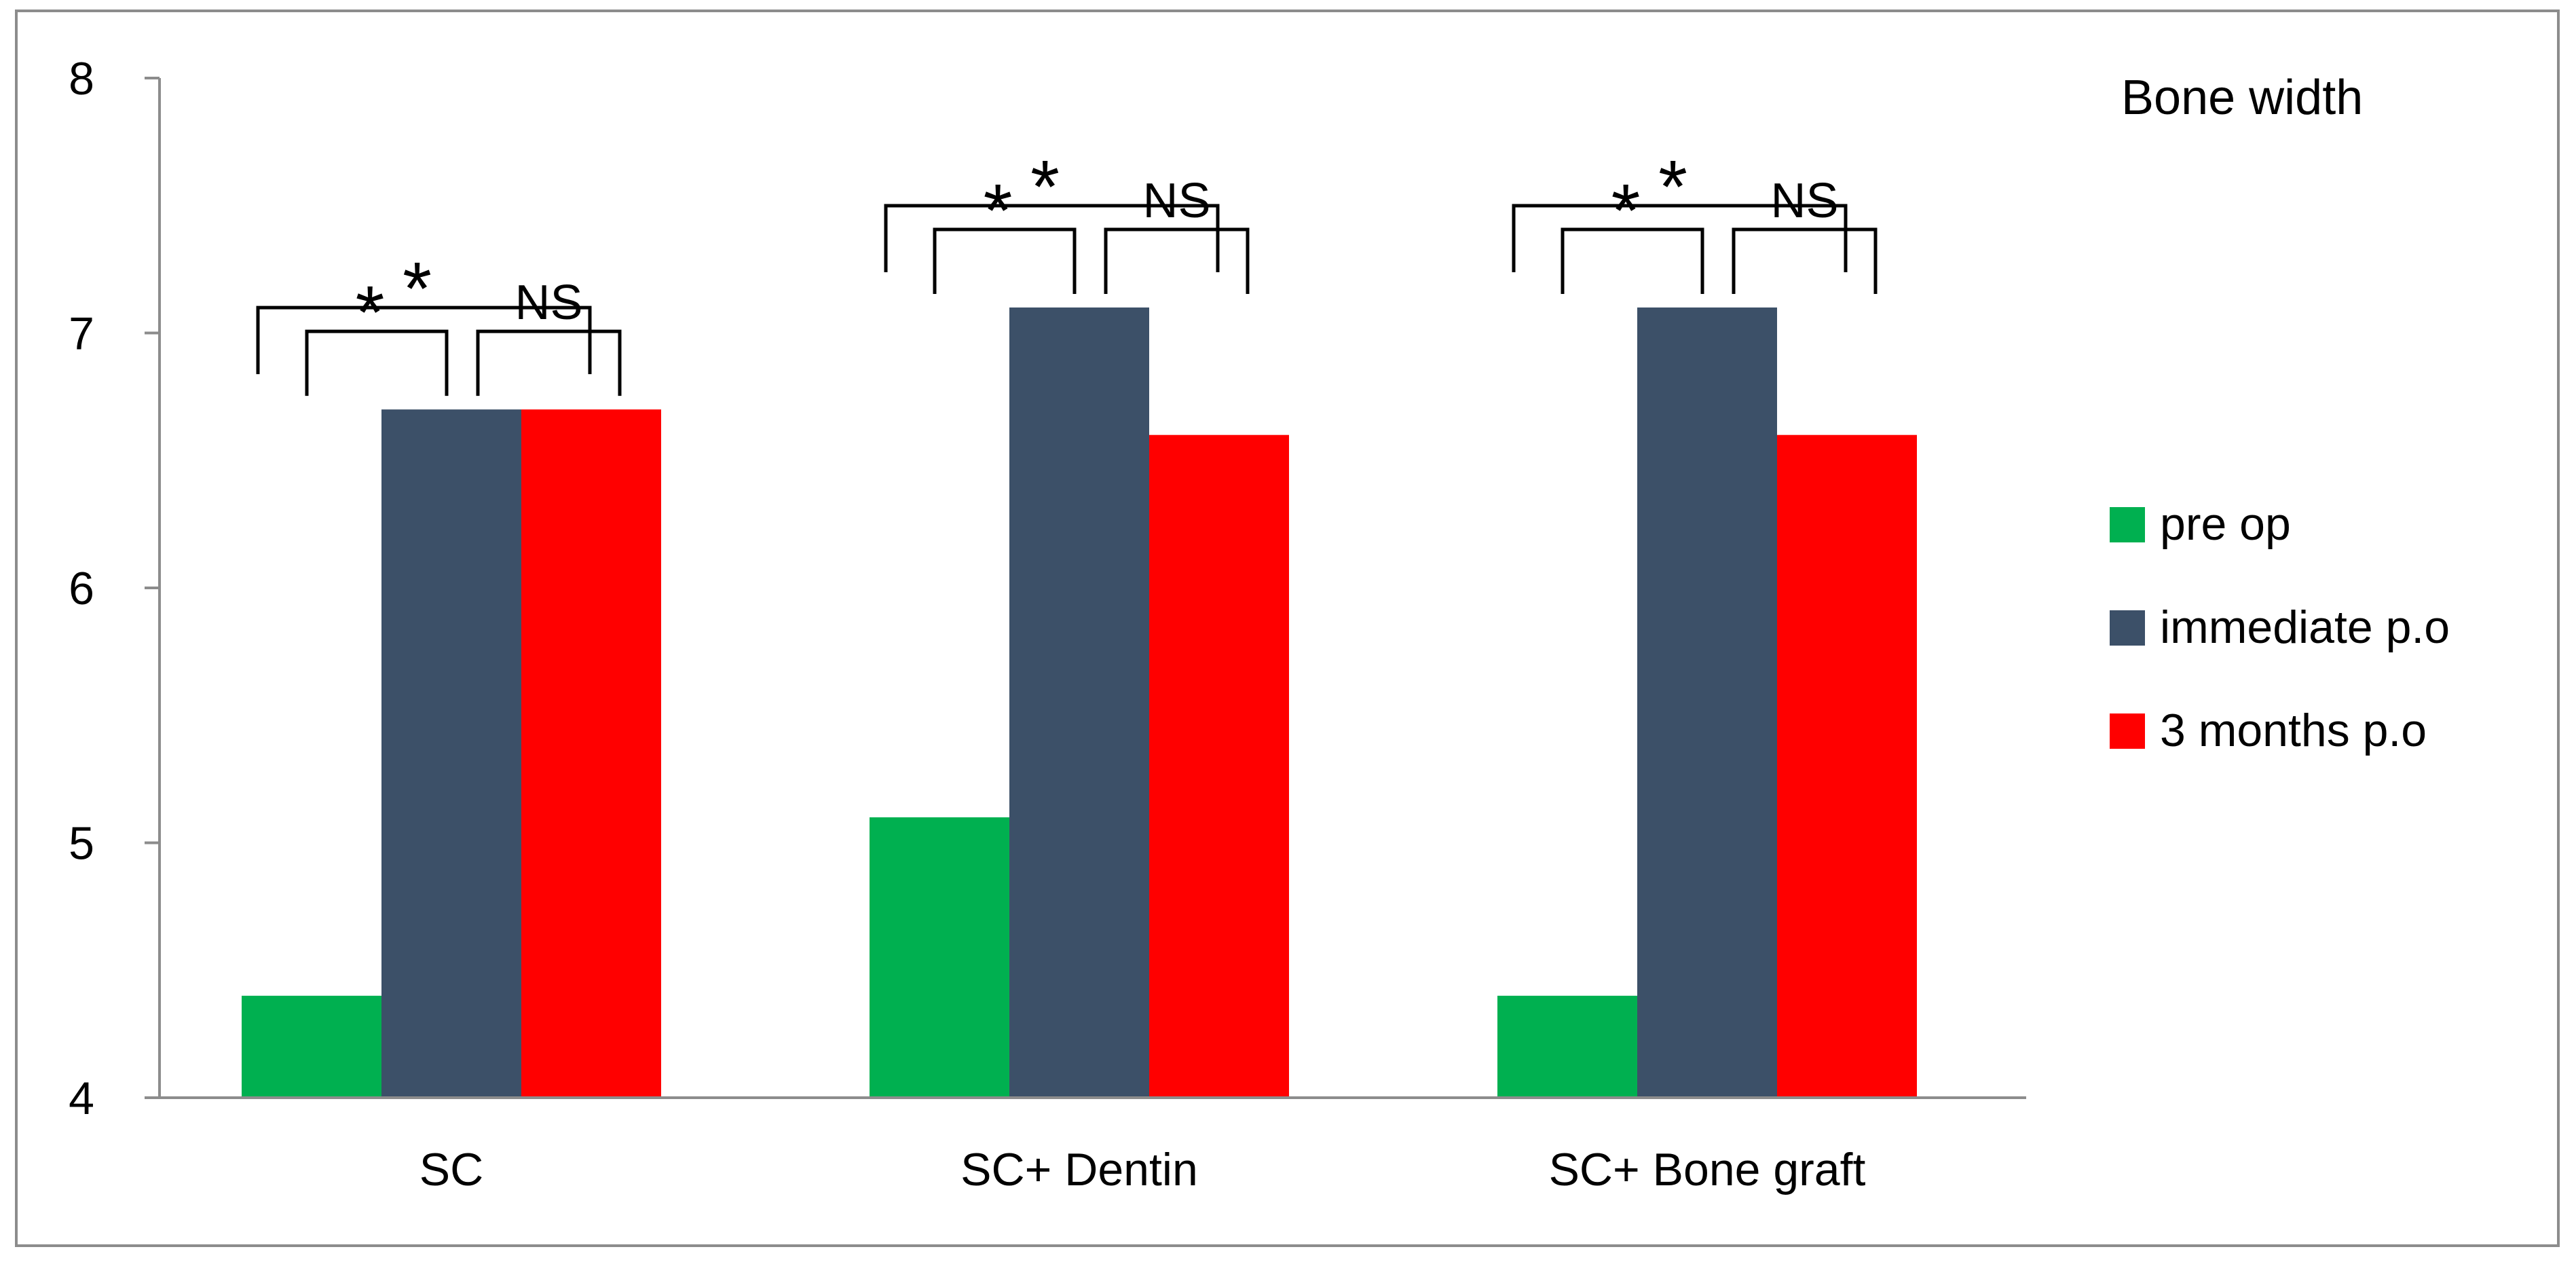  What do you see at coordinates (82, 588) in the screenshot?
I see `y-tick-label-2: 6` at bounding box center [82, 588].